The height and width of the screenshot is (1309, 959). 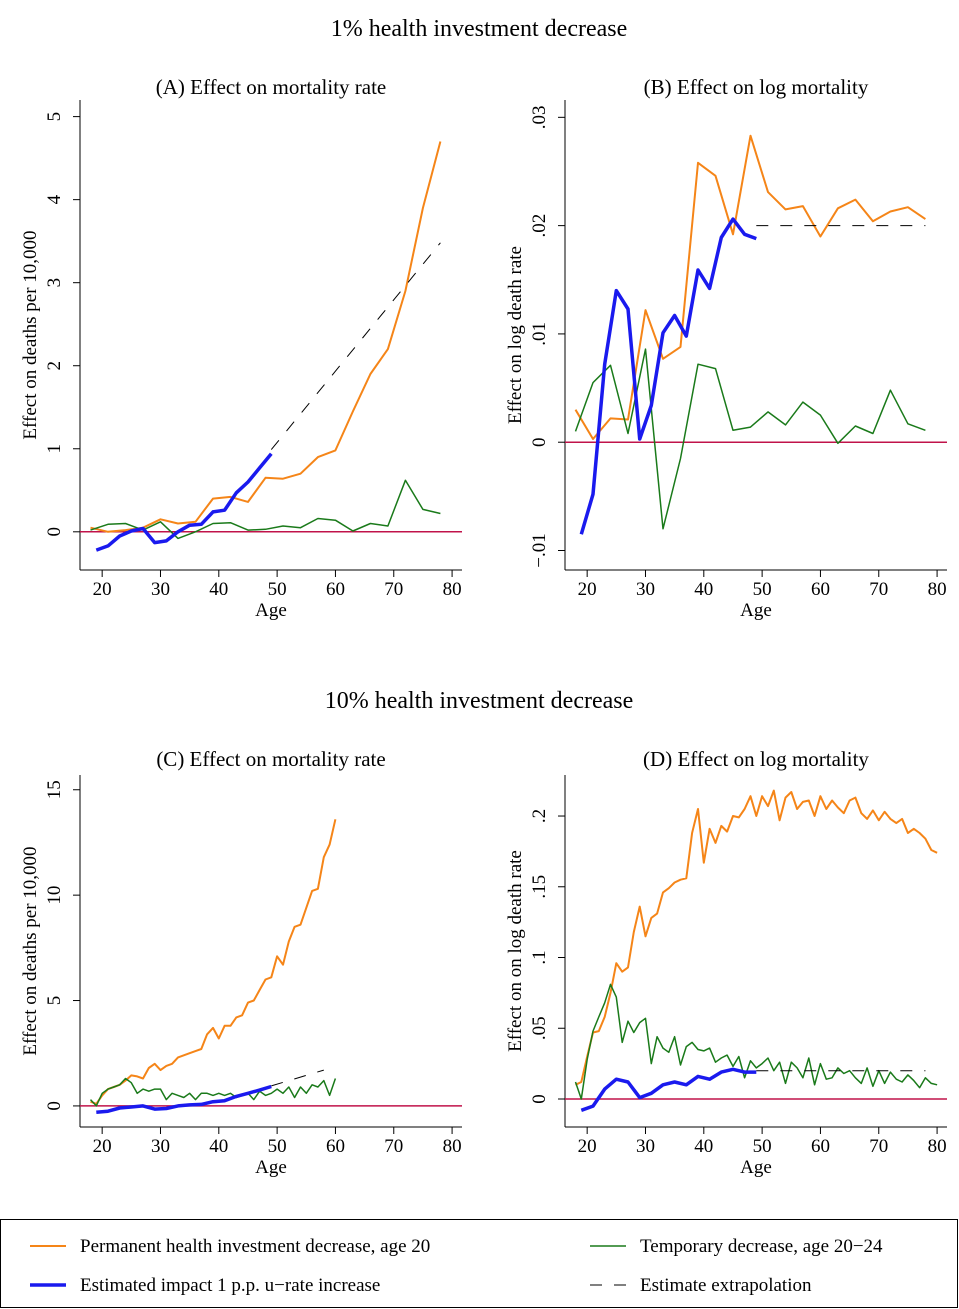 I want to click on y-tick-label: .03, so click(x=539, y=117).